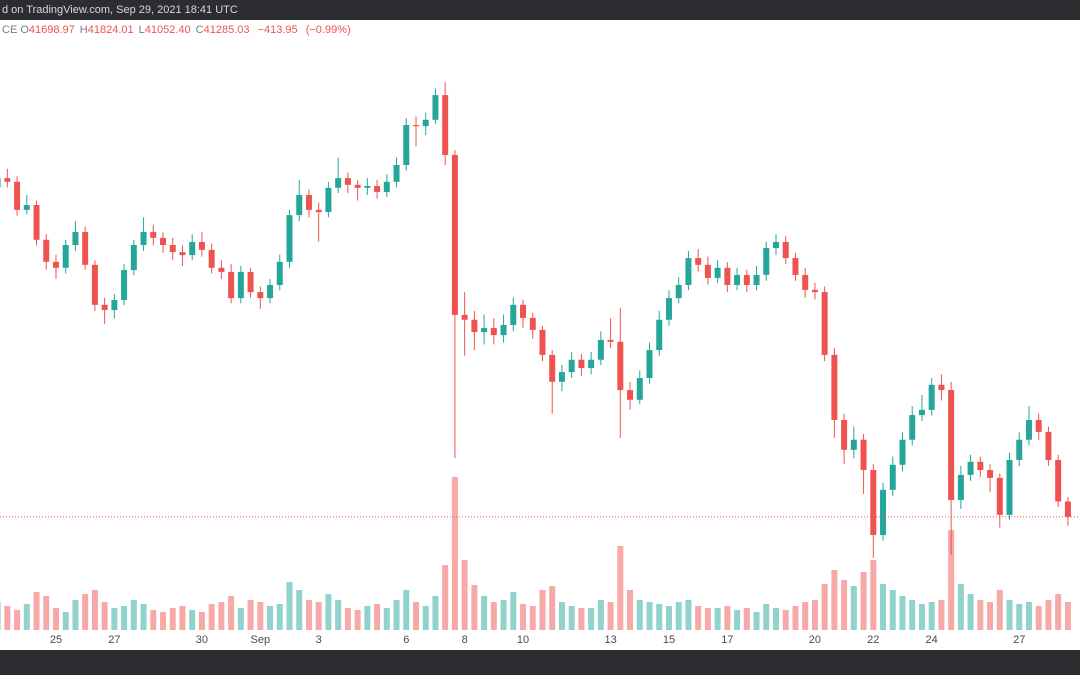 Image resolution: width=1080 pixels, height=675 pixels. Describe the element at coordinates (202, 640) in the screenshot. I see `x-tick-label: 30` at that location.